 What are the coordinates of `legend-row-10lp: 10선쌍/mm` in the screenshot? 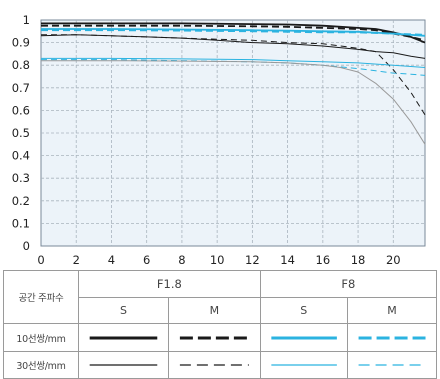 It's located at (220, 337).